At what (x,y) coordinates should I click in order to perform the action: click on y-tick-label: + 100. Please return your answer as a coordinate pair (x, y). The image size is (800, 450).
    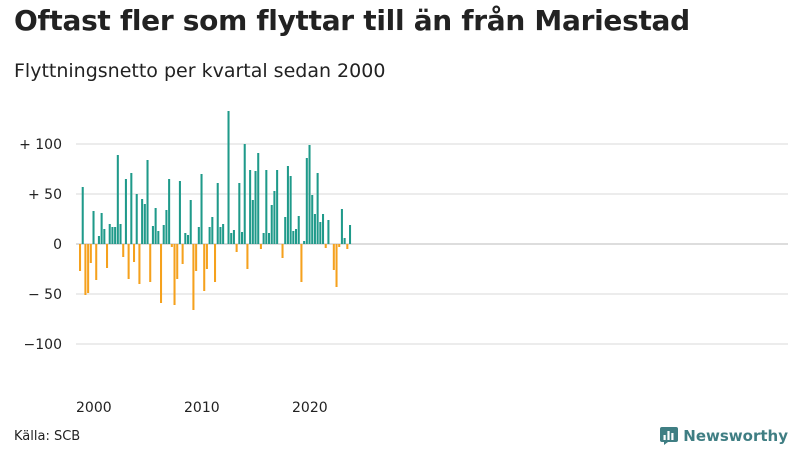
    Looking at the image, I should click on (40, 145).